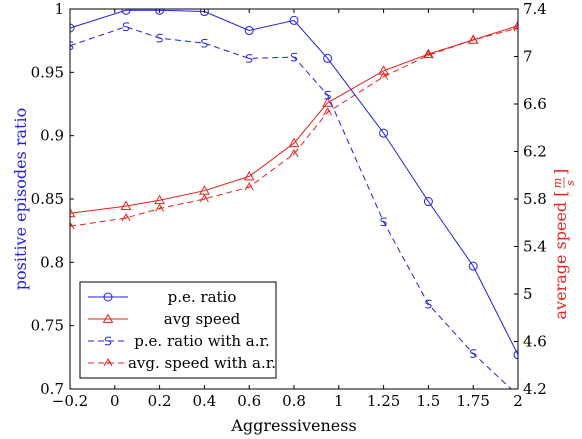  I want to click on y-right-tick-label: 4.6, so click(535, 342).